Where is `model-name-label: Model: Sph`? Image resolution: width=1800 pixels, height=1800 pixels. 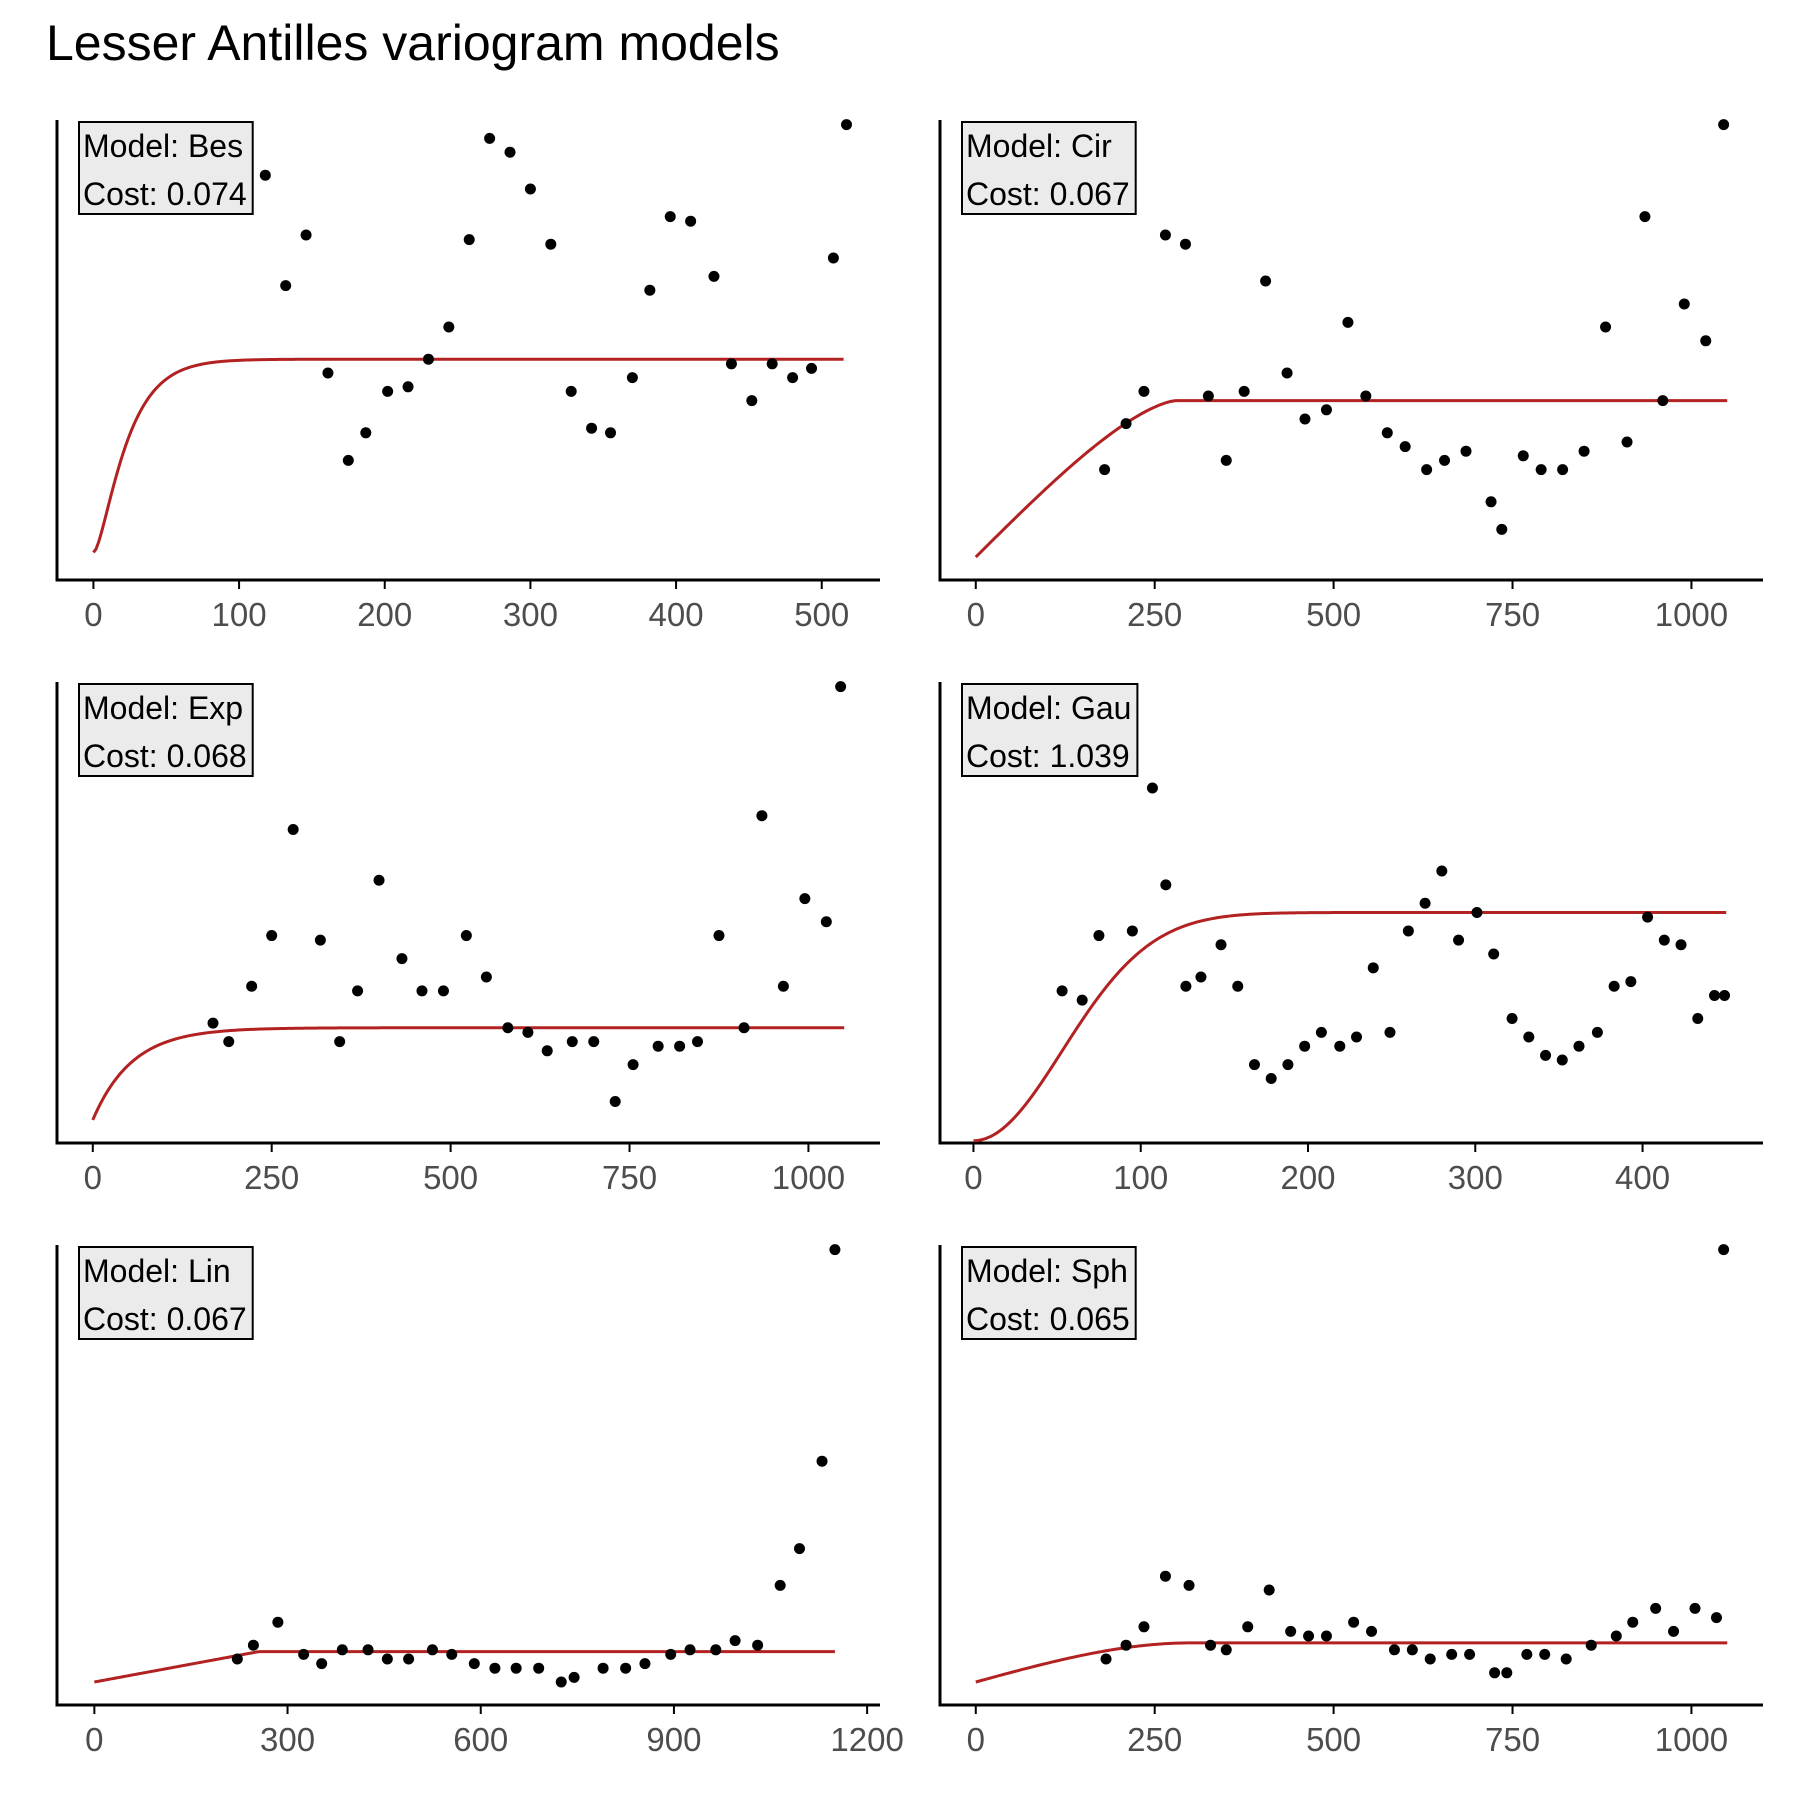 model-name-label: Model: Sph is located at coordinates (1047, 1271).